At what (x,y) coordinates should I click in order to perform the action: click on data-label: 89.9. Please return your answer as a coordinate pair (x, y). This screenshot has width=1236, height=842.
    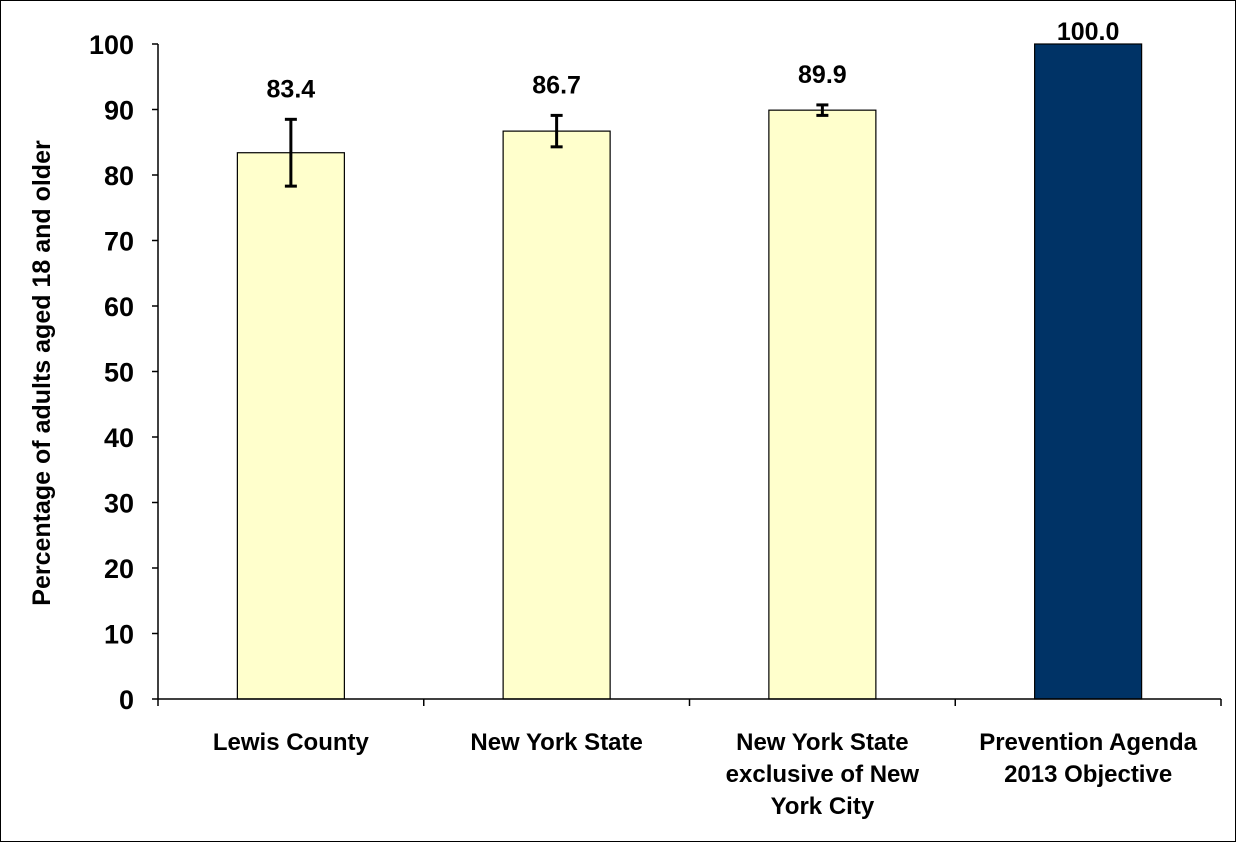
    Looking at the image, I should click on (822, 75).